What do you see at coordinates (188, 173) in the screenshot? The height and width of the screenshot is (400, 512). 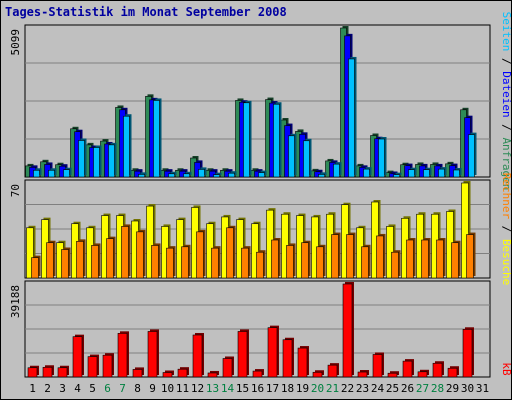 I see `bar-seiten-day-11-shadow` at bounding box center [188, 173].